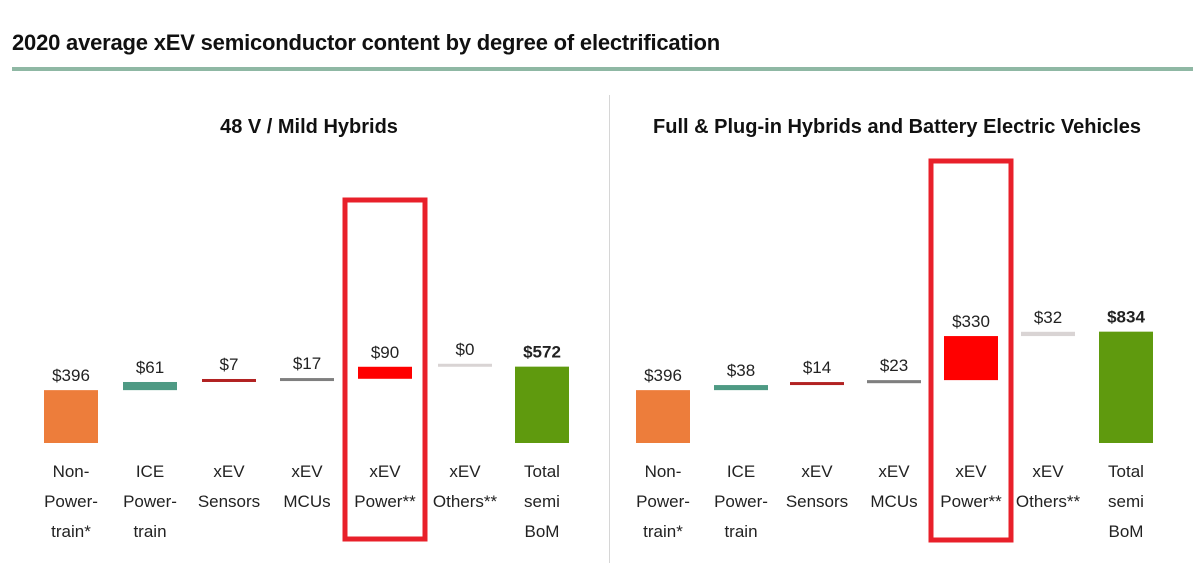 This screenshot has height=563, width=1193. What do you see at coordinates (150, 367) in the screenshot?
I see `mild-value-label-ice-powertrain: $61` at bounding box center [150, 367].